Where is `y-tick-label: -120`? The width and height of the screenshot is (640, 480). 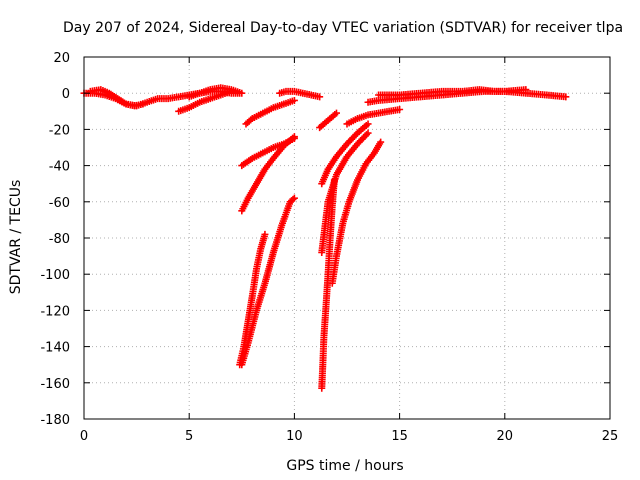 y-tick-label: -120 is located at coordinates (55, 311).